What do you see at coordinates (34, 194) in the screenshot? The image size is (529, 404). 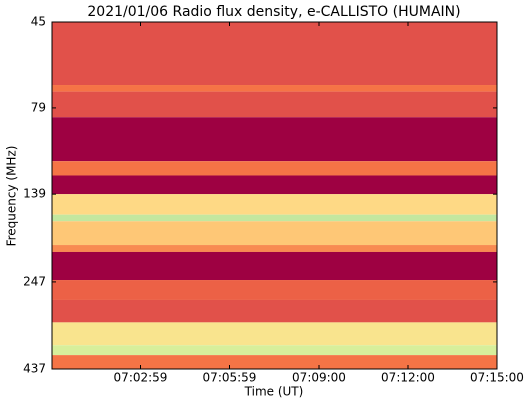 I see `y-tick-label: 139` at bounding box center [34, 194].